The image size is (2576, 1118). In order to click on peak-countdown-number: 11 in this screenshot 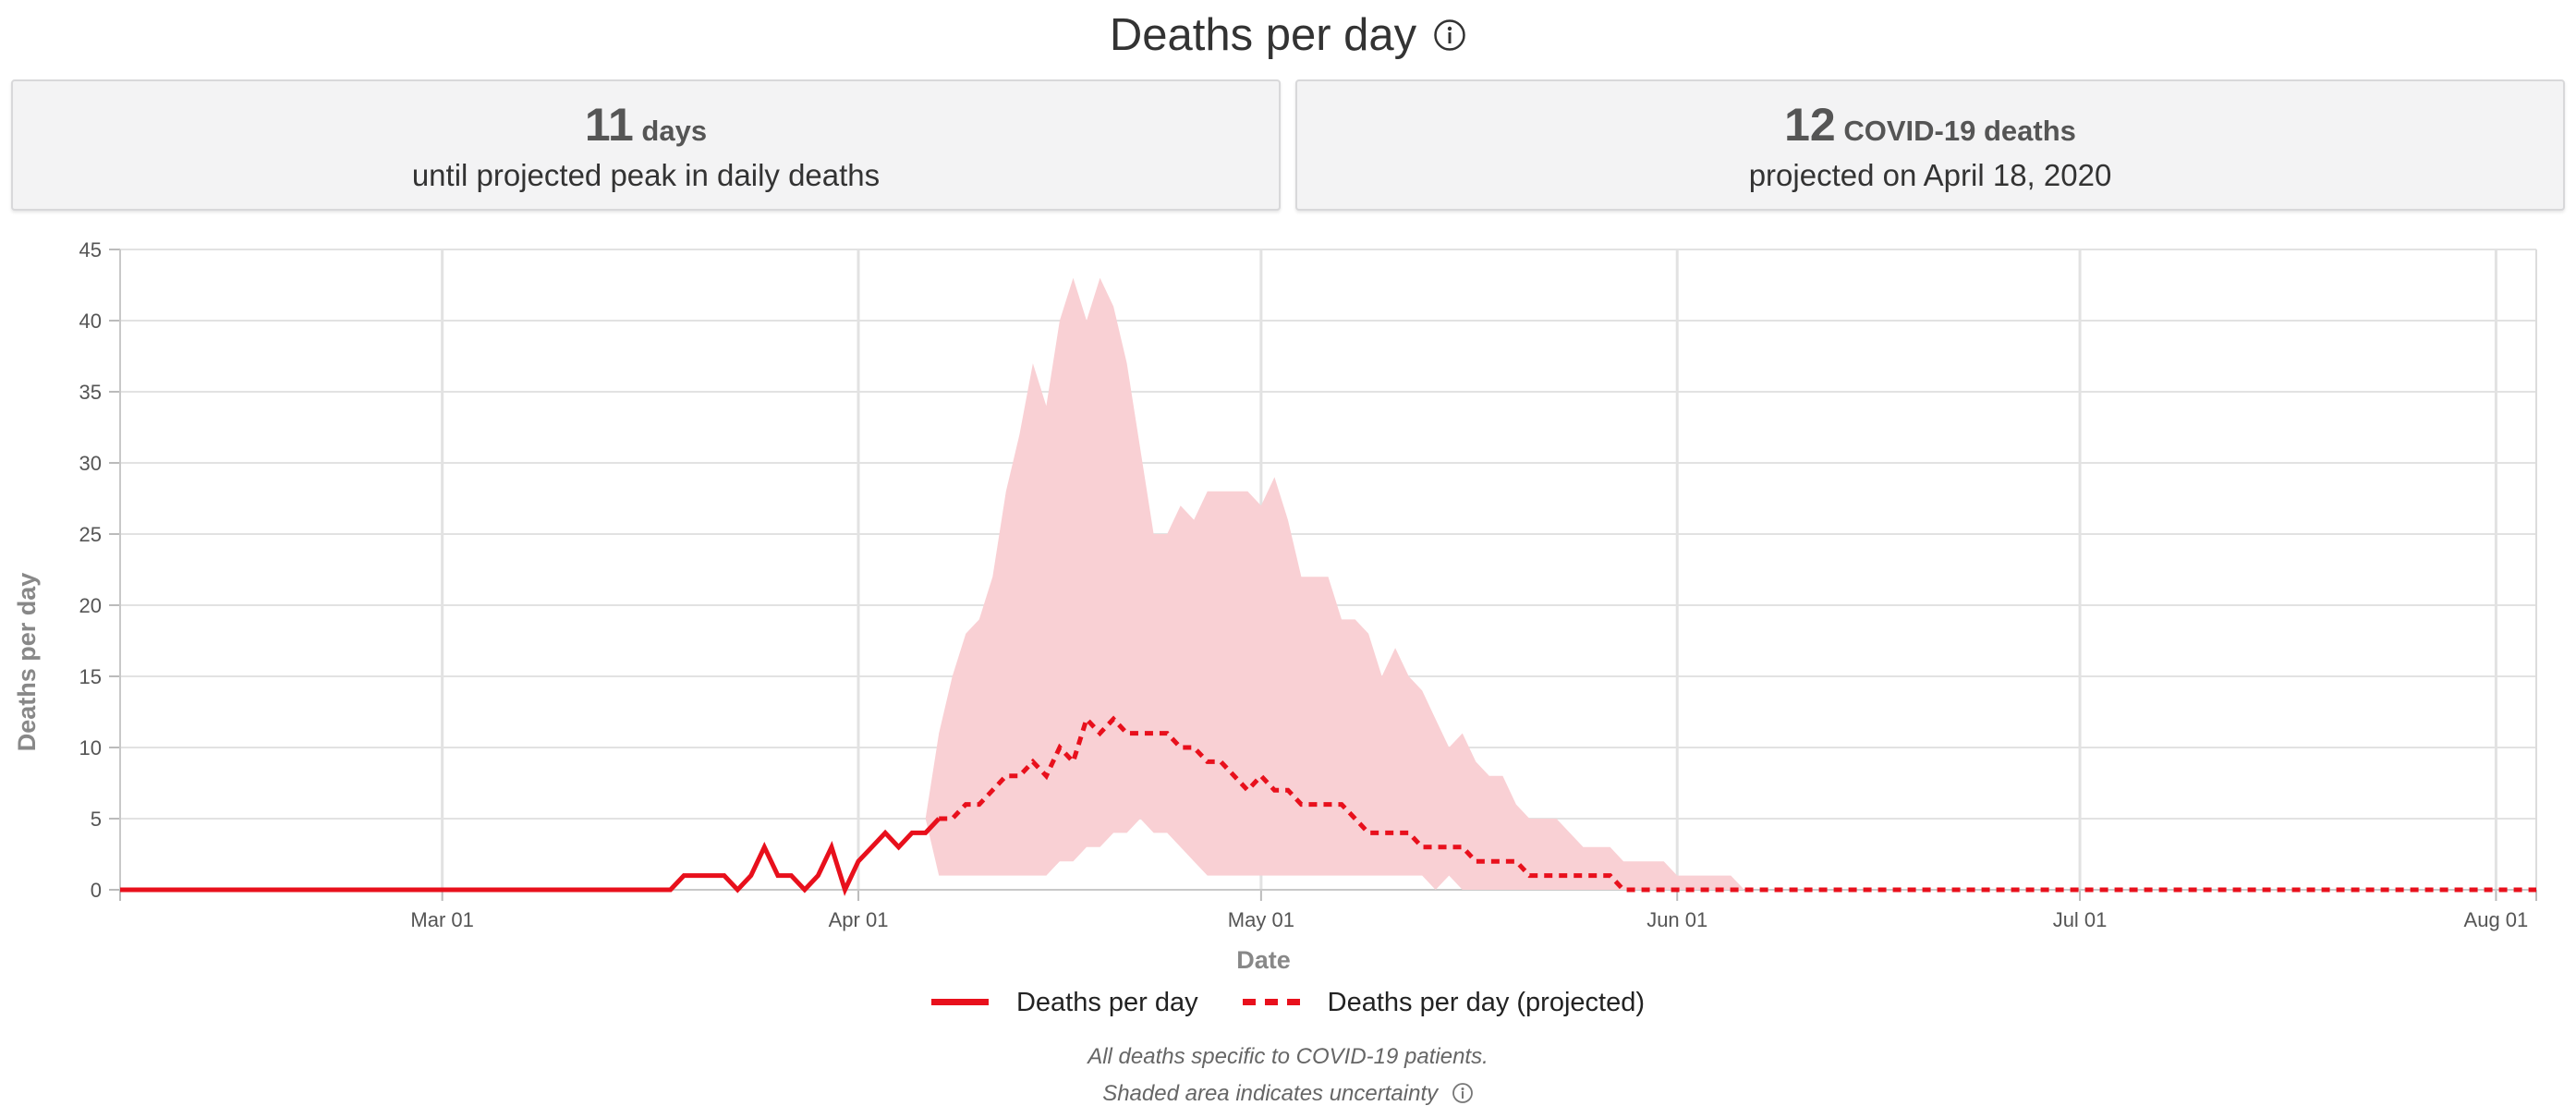, I will do `click(609, 125)`.